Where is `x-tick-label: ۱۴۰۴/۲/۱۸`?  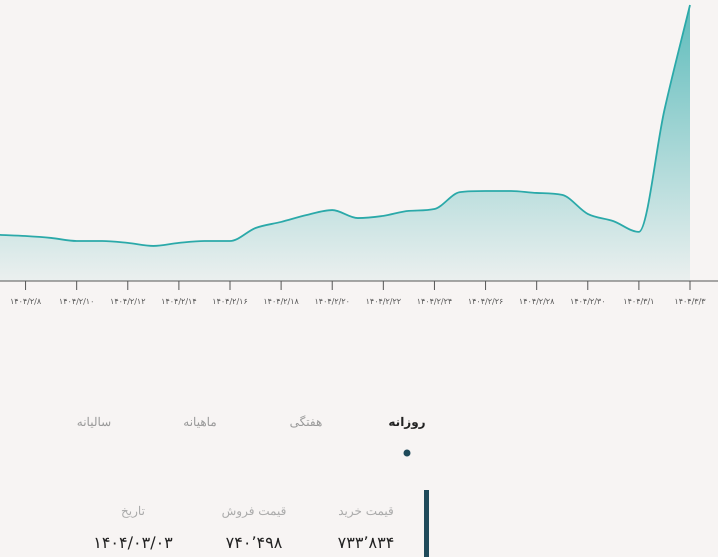
x-tick-label: ۱۴۰۴/۲/۱۸ is located at coordinates (281, 301).